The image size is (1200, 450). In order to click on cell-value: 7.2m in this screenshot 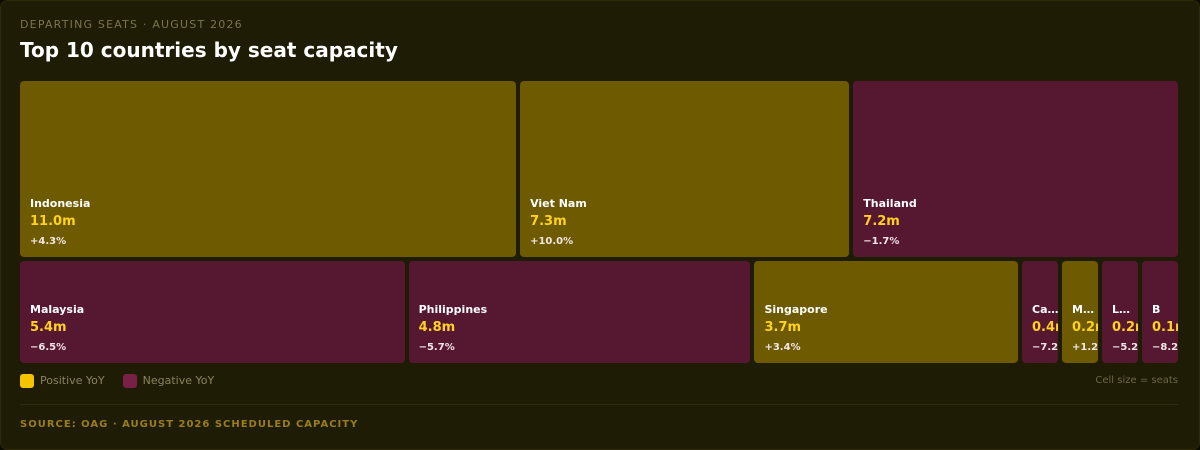, I will do `click(881, 221)`.